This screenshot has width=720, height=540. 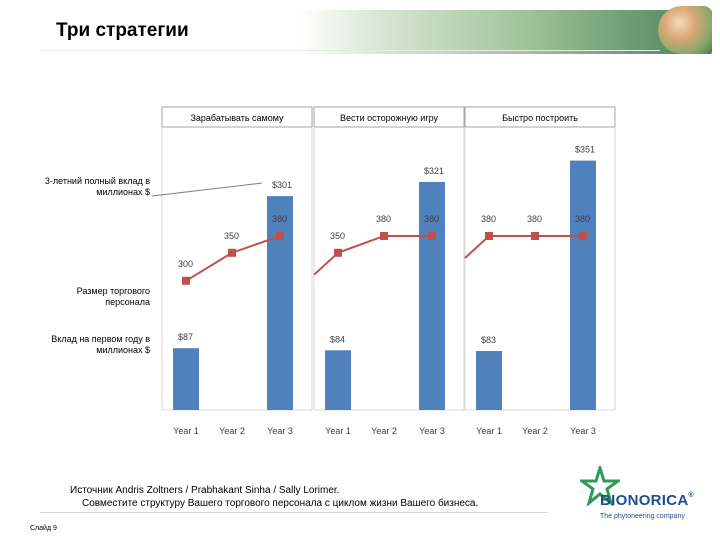 I want to click on panel-title: Быстро построить, so click(x=540, y=118).